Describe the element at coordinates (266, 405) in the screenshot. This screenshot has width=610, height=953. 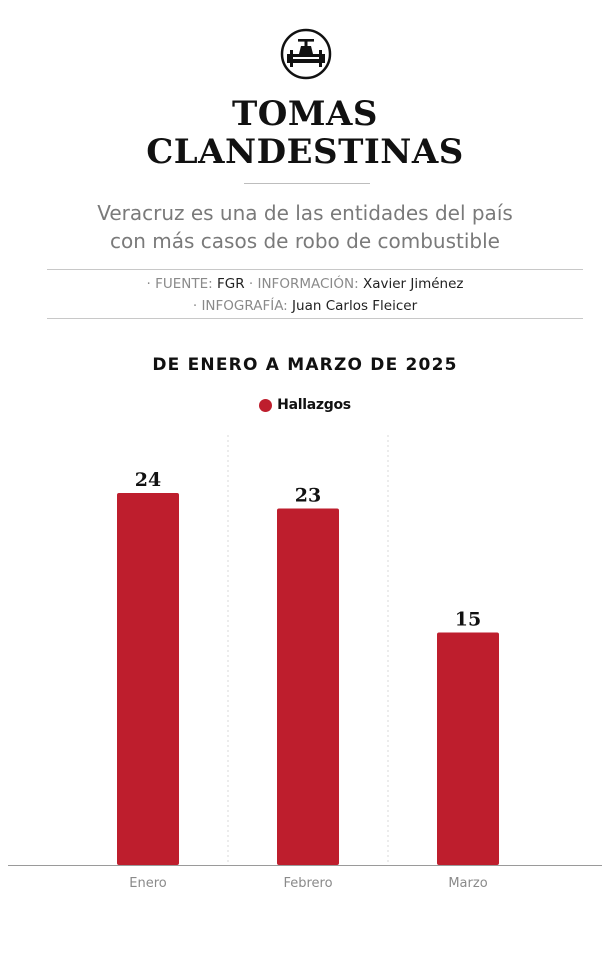
I see `legend-swatch` at that location.